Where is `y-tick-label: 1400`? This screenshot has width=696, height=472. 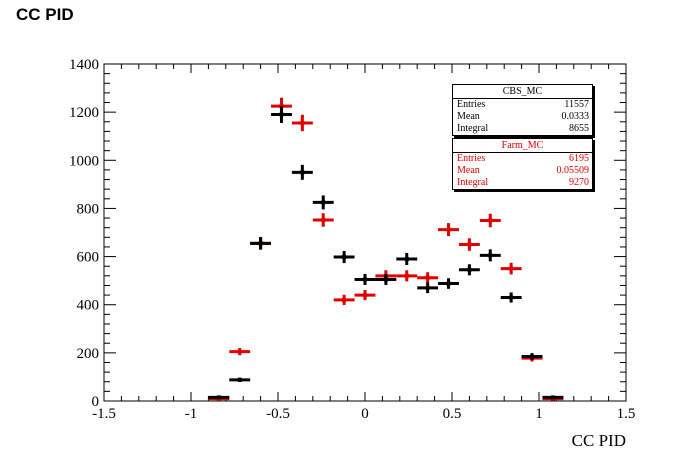 y-tick-label: 1400 is located at coordinates (84, 65).